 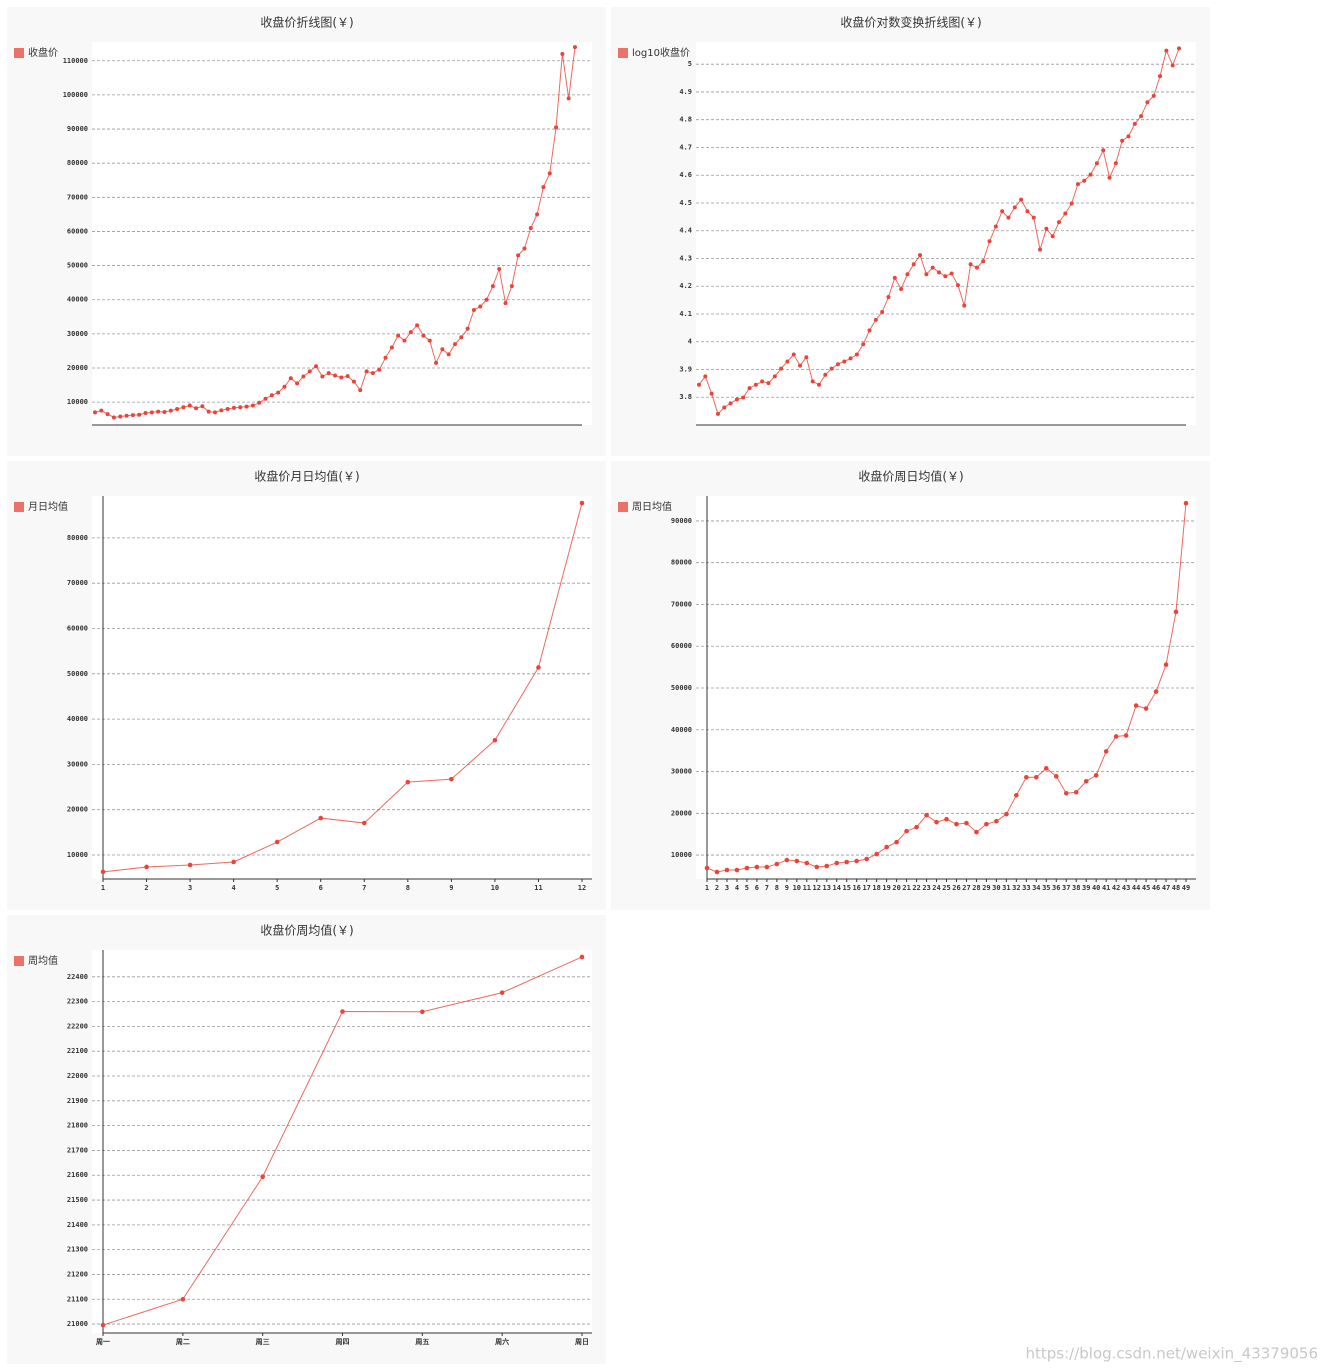 What do you see at coordinates (681, 521) in the screenshot?
I see `y-tick-label: 90000` at bounding box center [681, 521].